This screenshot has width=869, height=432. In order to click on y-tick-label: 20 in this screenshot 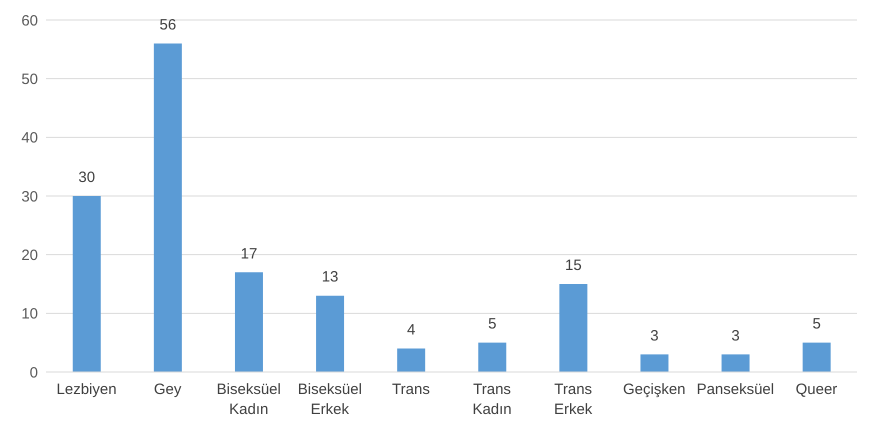, I will do `click(29, 255)`.